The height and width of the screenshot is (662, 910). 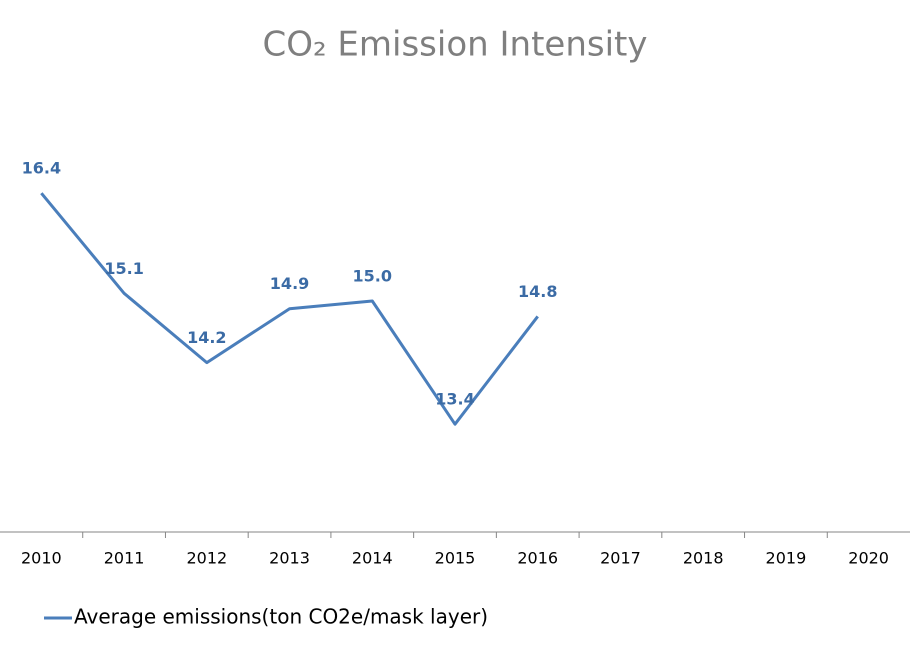 I want to click on x-tick-label: 2016, so click(x=537, y=558).